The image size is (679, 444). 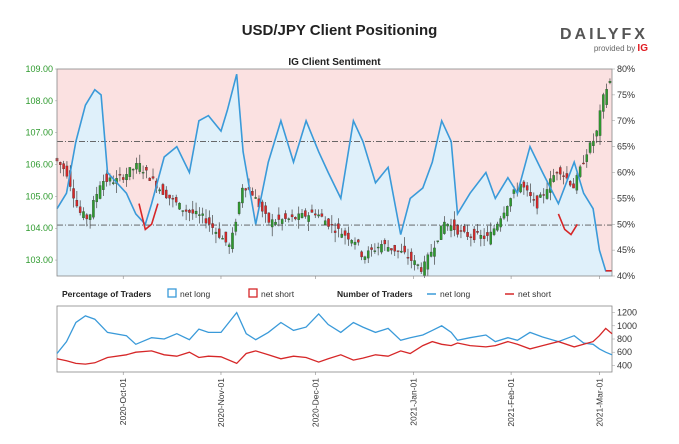 What do you see at coordinates (253, 293) in the screenshot?
I see `legend-net-short-box` at bounding box center [253, 293].